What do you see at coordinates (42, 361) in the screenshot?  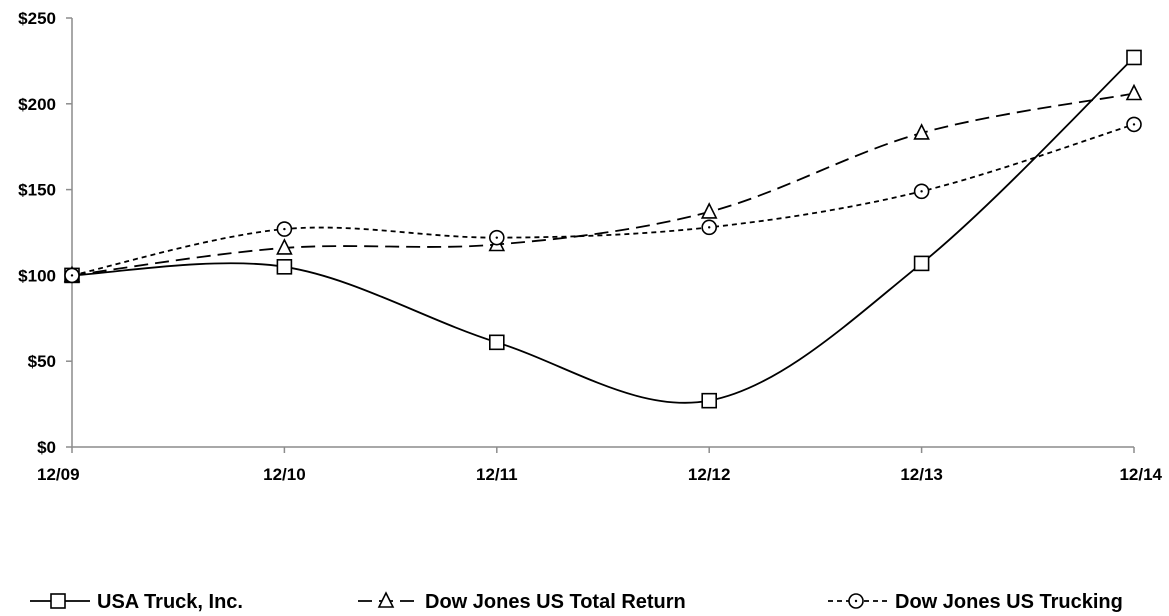 I see `y-tick-label: $50` at bounding box center [42, 361].